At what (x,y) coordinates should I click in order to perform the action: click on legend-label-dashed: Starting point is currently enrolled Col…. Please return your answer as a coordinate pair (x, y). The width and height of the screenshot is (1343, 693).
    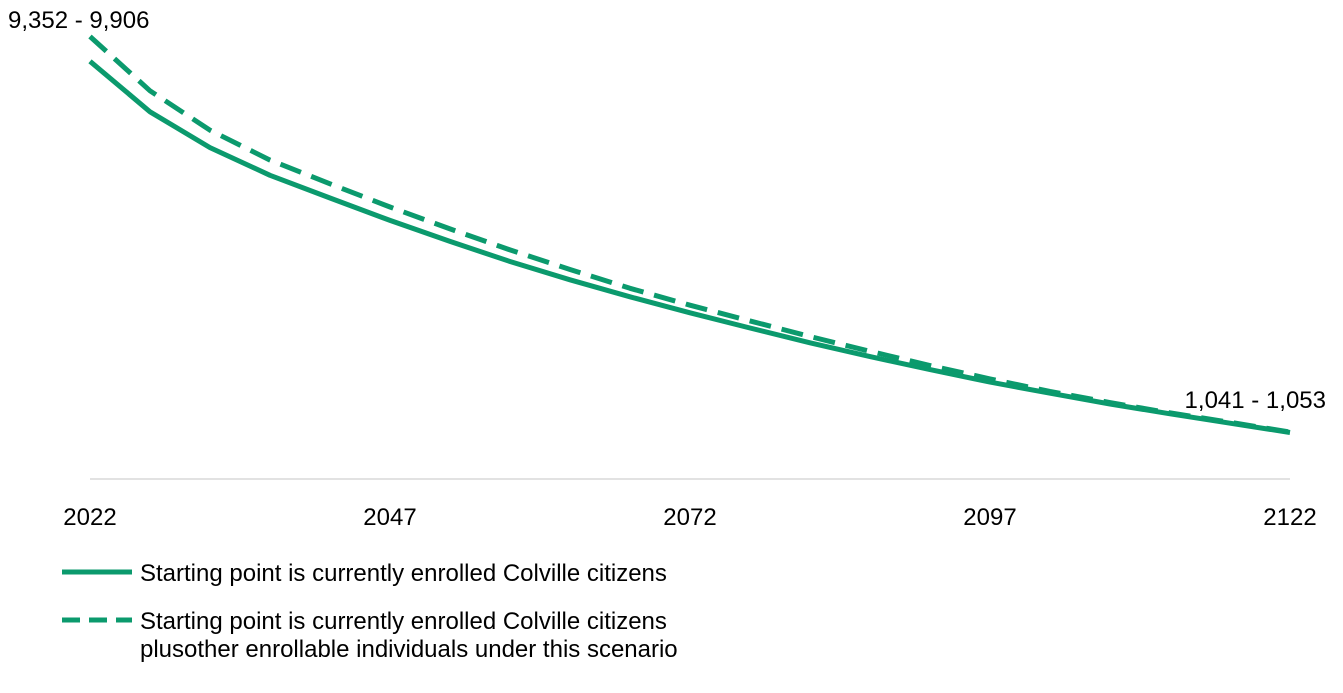
    Looking at the image, I should click on (409, 635).